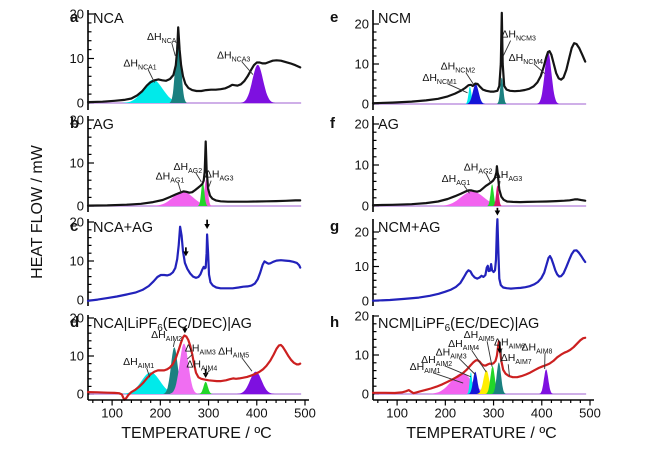 This screenshot has height=465, width=667. What do you see at coordinates (163, 38) in the screenshot?
I see `label-NCA2: ΔHNCA2` at bounding box center [163, 38].